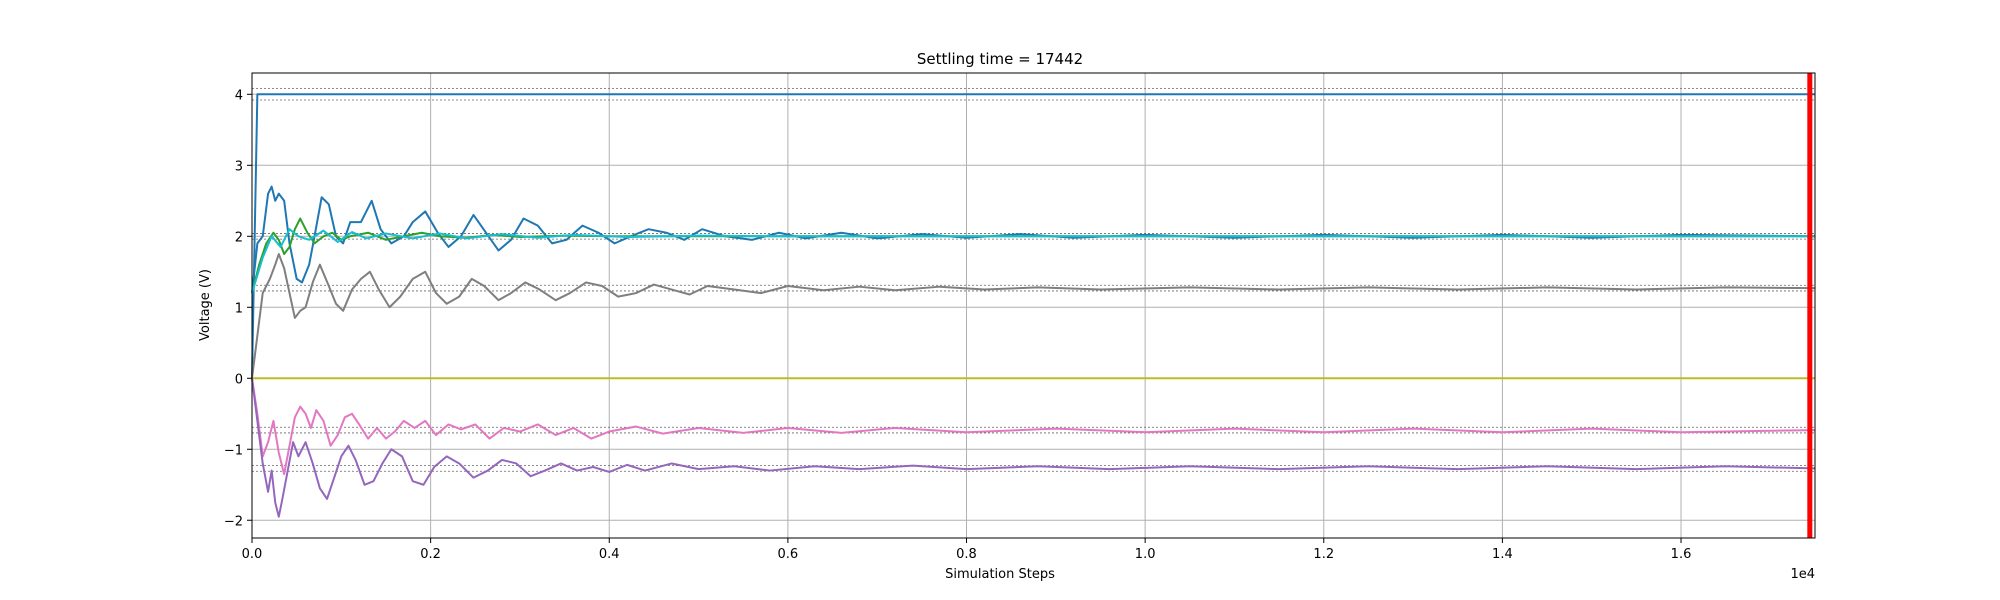 This screenshot has height=600, width=2000. Describe the element at coordinates (239, 95) in the screenshot. I see `y-tick-label: 4` at that location.